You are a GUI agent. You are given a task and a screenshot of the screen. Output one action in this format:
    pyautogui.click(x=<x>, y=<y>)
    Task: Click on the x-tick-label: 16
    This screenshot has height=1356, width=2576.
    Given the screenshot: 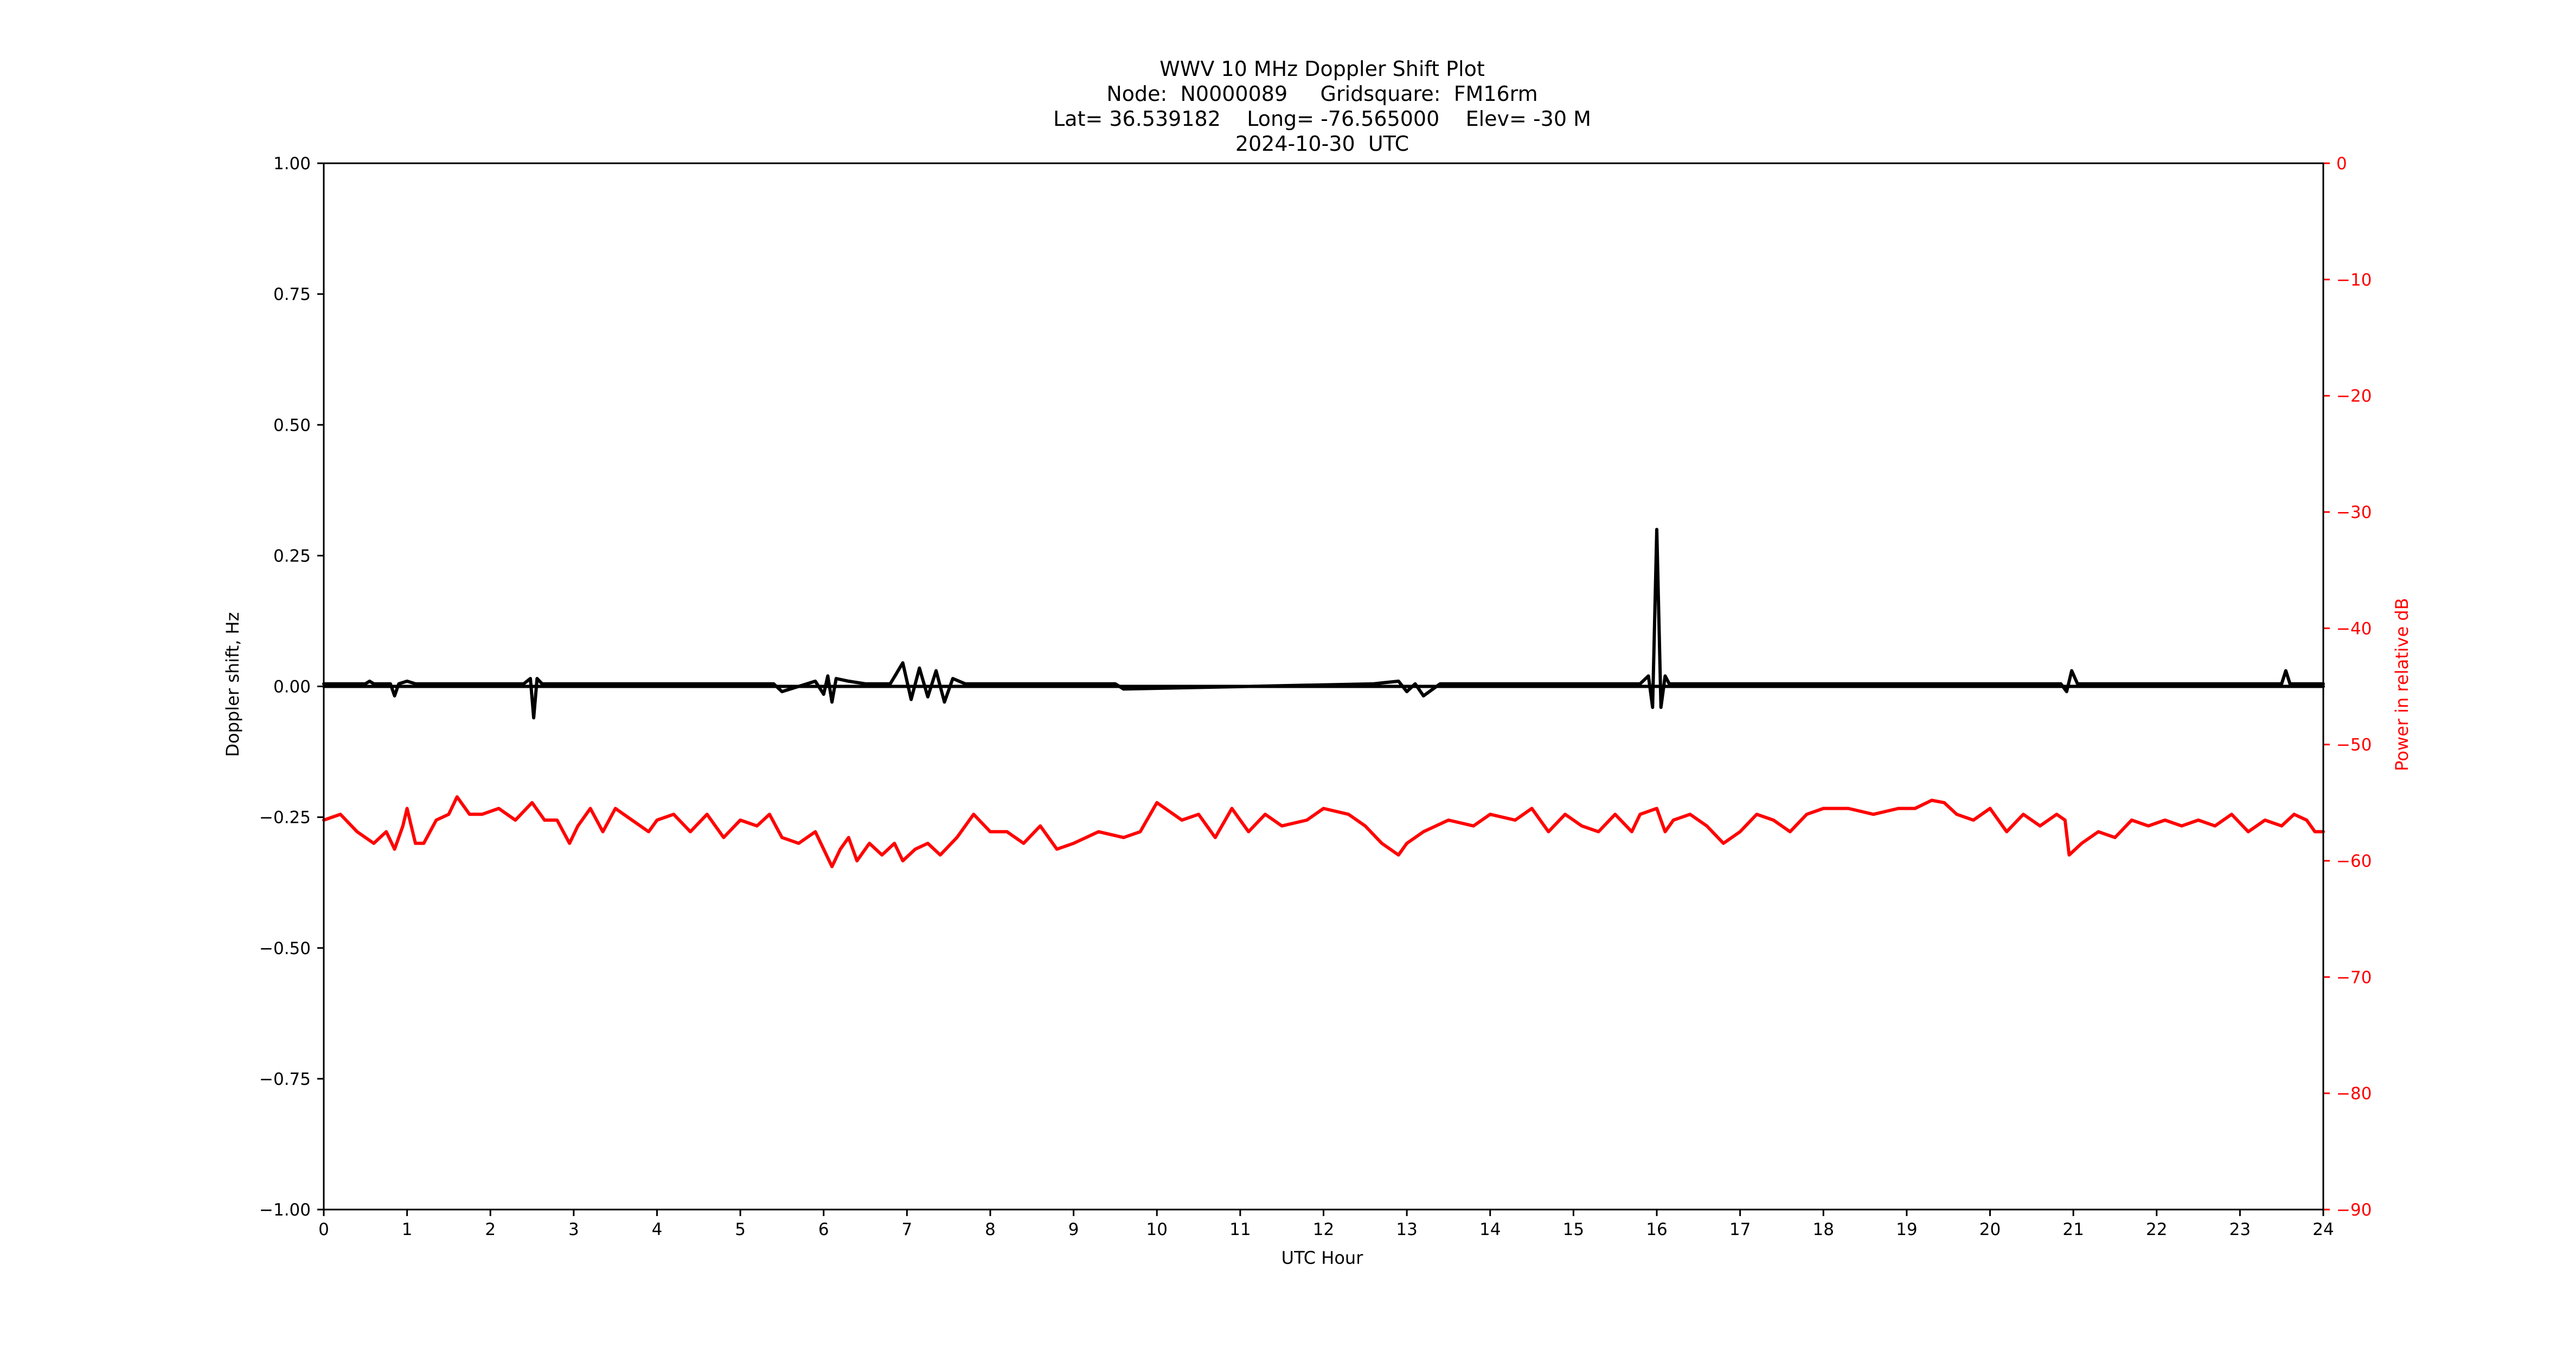 What is the action you would take?
    pyautogui.click(x=1657, y=1229)
    